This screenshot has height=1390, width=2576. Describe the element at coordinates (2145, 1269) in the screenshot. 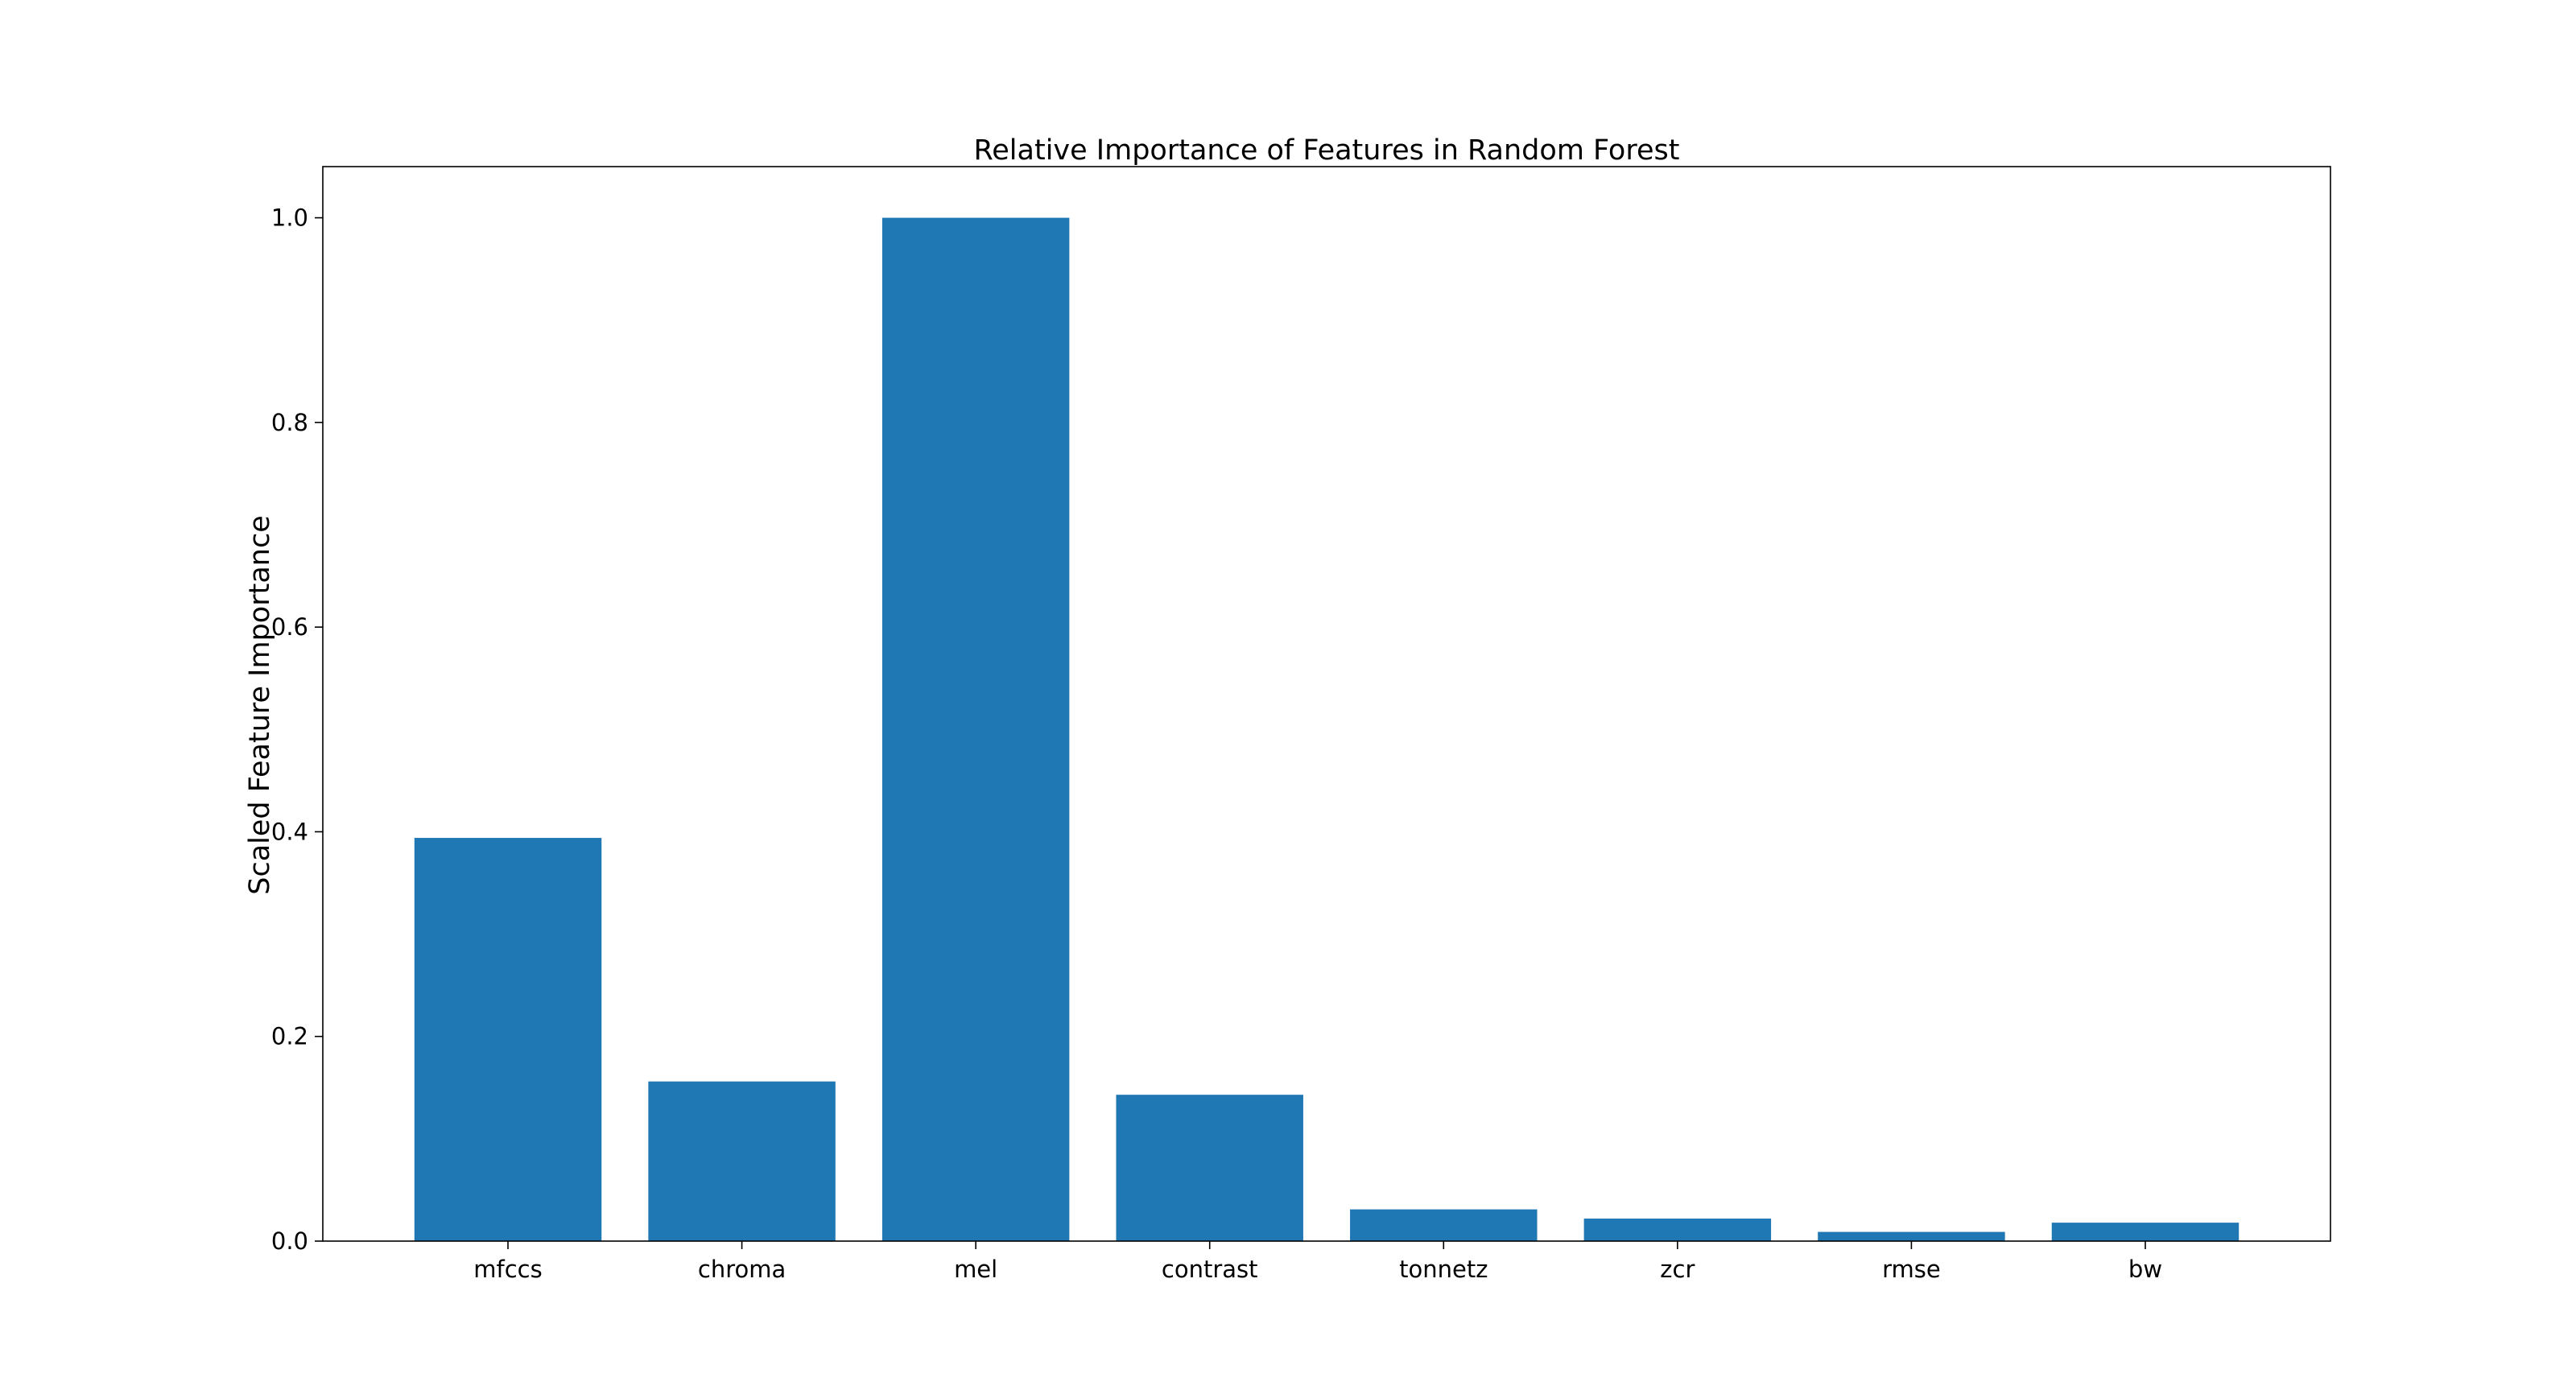

I see `x-tick-label: bw` at that location.